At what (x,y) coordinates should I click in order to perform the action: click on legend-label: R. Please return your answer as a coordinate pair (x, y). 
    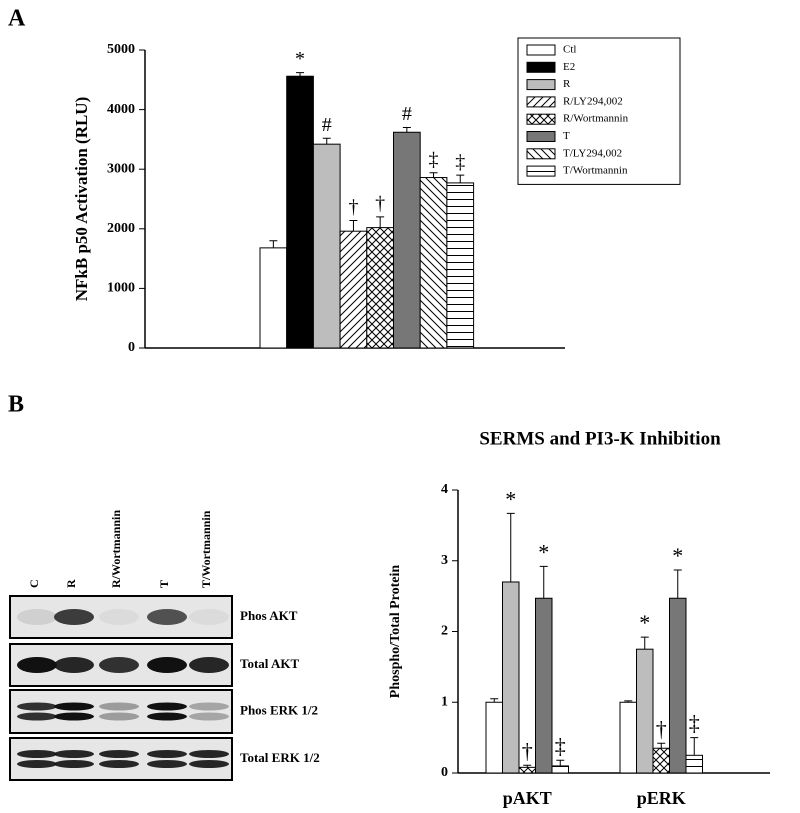
    Looking at the image, I should click on (567, 84).